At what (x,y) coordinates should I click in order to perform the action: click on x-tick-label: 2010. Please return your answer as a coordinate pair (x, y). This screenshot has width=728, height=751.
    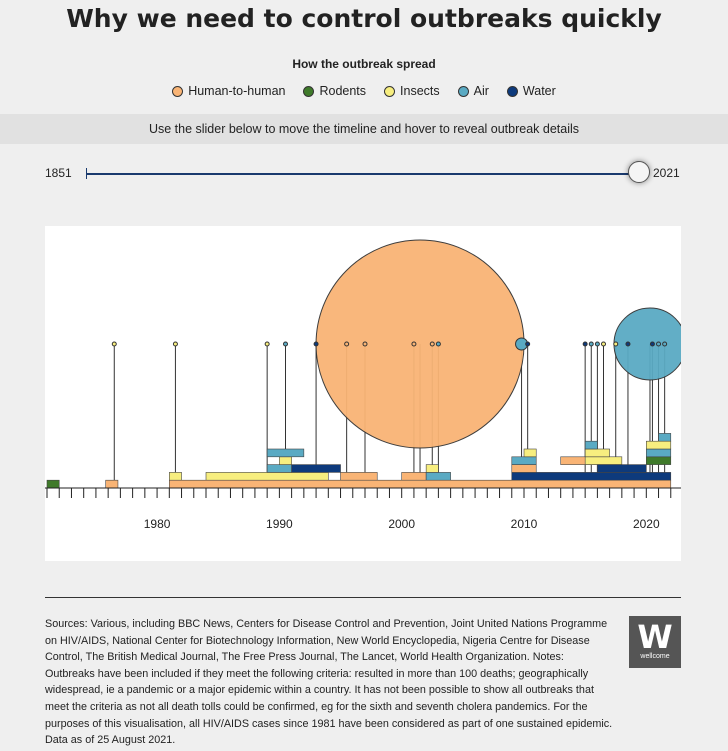
    Looking at the image, I should click on (524, 524).